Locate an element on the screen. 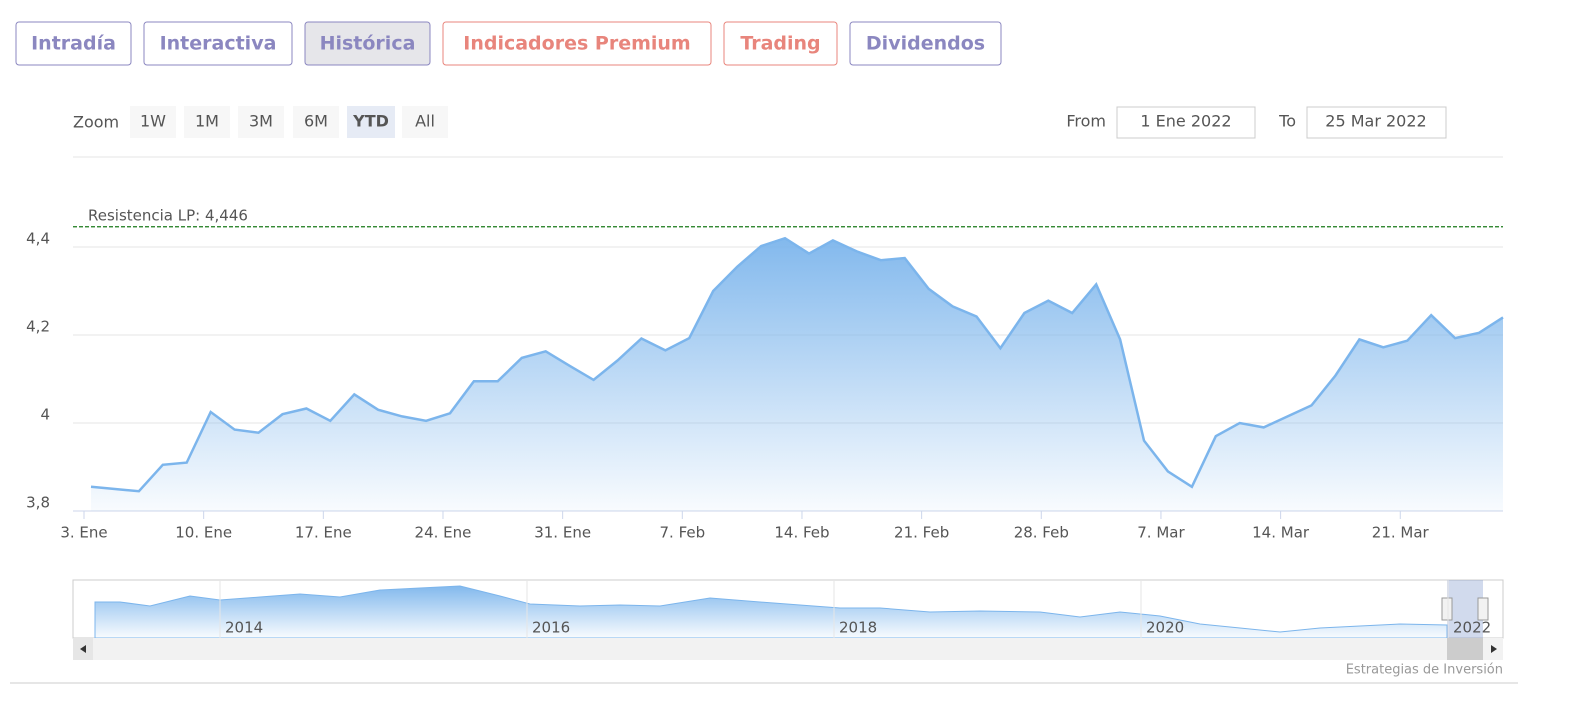 The width and height of the screenshot is (1596, 724). navigator-label: 2018 is located at coordinates (858, 628).